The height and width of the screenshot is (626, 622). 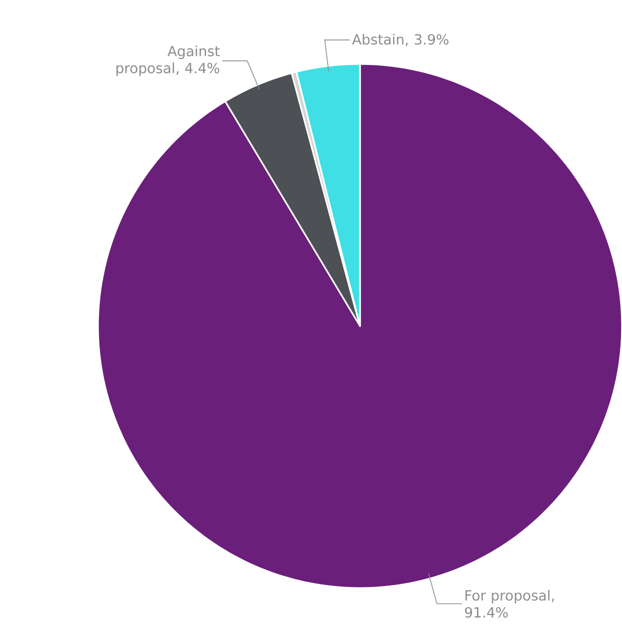 I want to click on slice-label: For proposal, 91.4%, so click(x=509, y=604).